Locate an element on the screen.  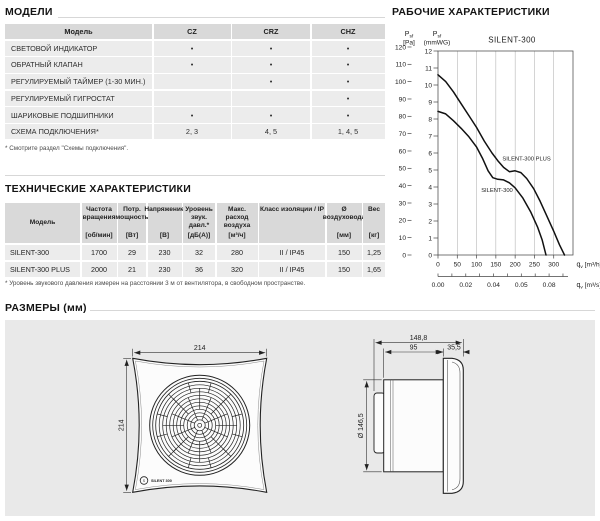
axis-title: qv [m³/h] is located at coordinates (588, 266).